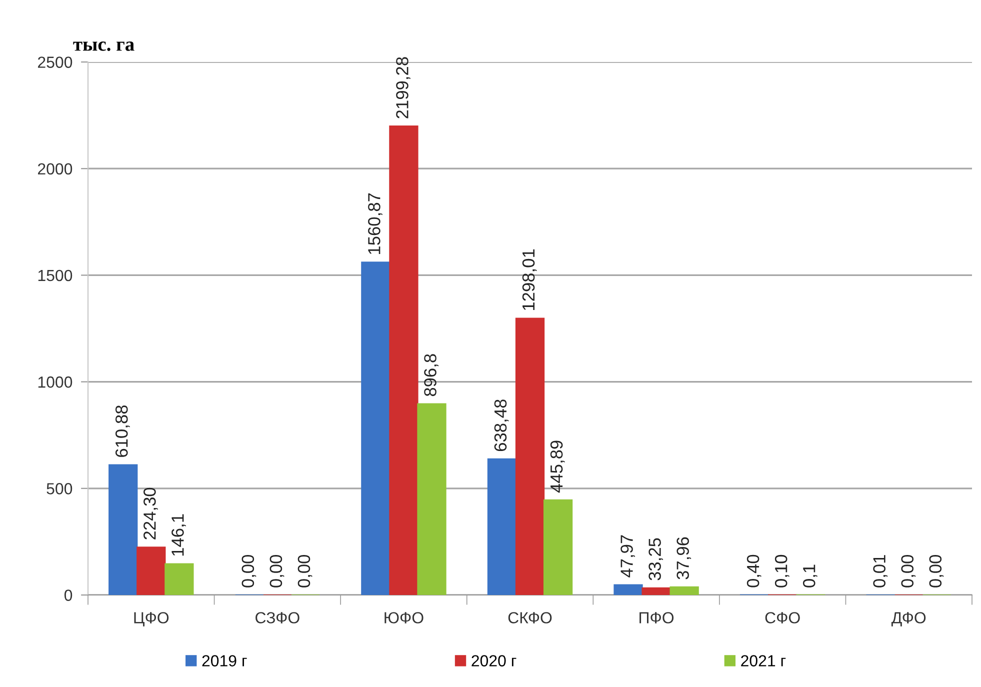 The height and width of the screenshot is (687, 981). Describe the element at coordinates (627, 556) in the screenshot. I see `data-label: 47,97` at that location.